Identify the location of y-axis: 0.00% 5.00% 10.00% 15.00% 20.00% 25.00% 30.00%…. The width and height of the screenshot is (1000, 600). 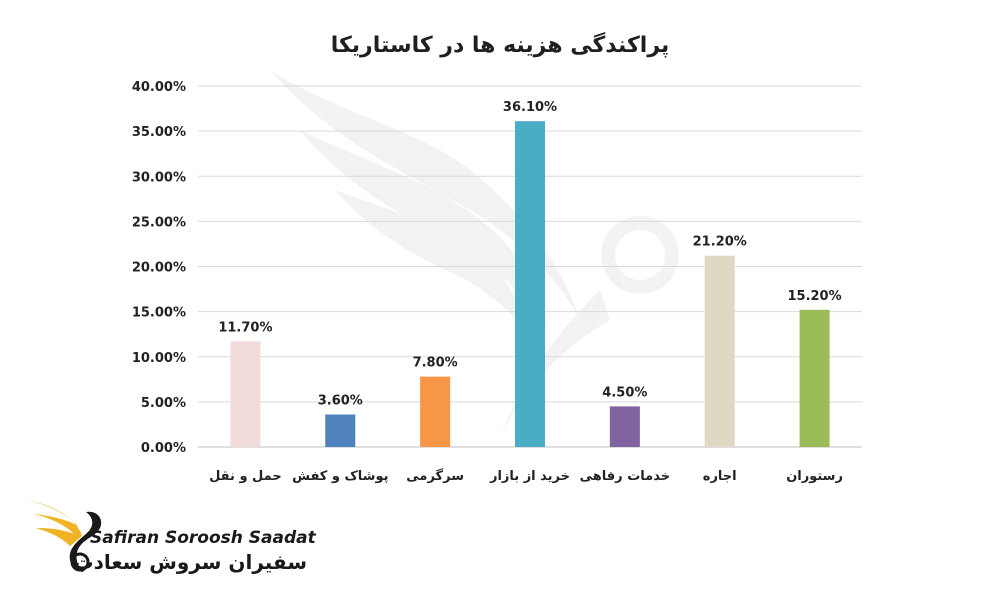
(159, 268).